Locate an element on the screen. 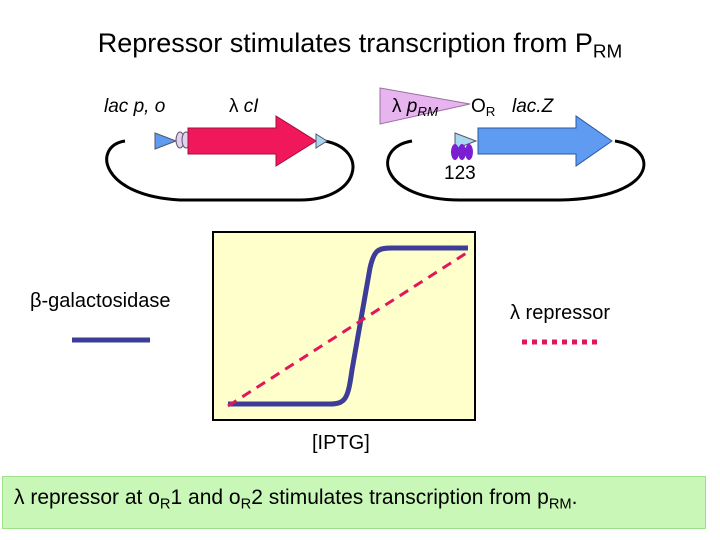 Image resolution: width=720 pixels, height=540 pixels. lacz-gene-arrow is located at coordinates (545, 141).